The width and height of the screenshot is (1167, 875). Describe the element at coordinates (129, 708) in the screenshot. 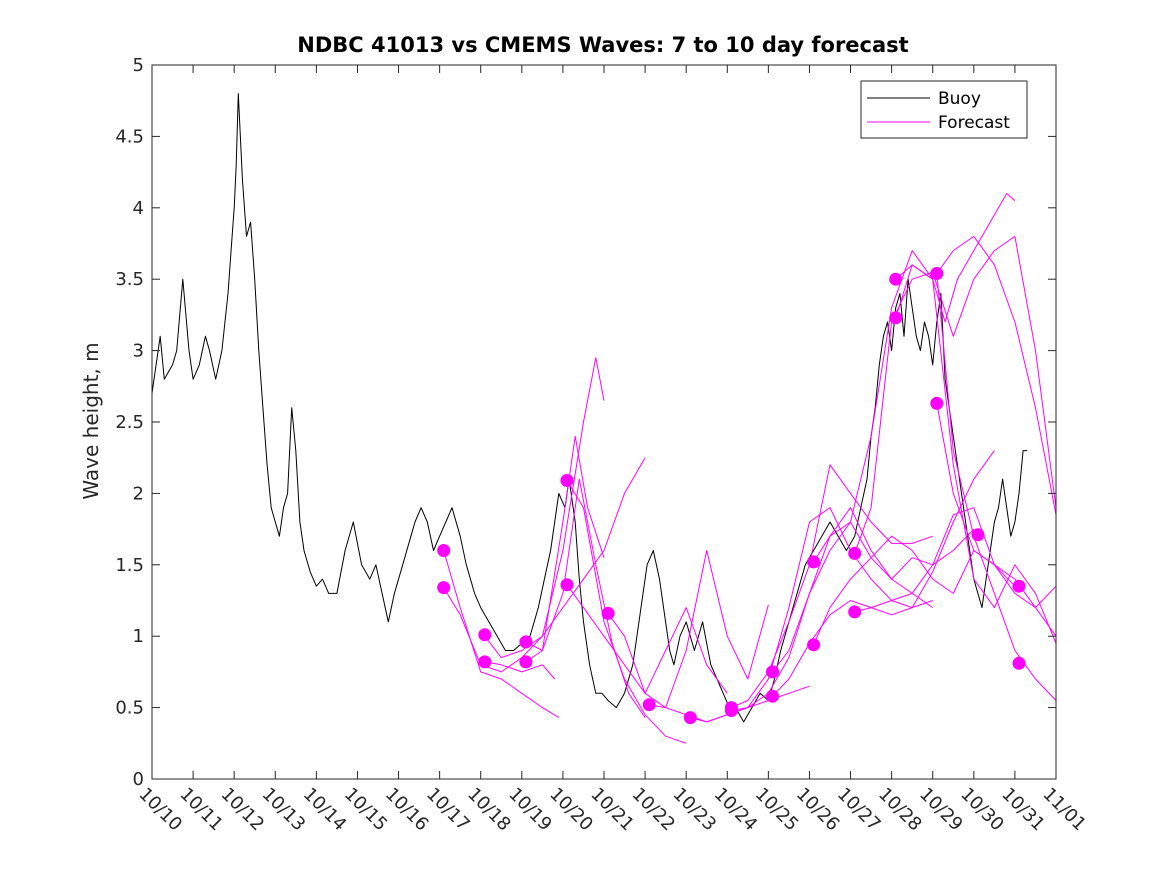

I see `y-tick-label: 0.5` at that location.